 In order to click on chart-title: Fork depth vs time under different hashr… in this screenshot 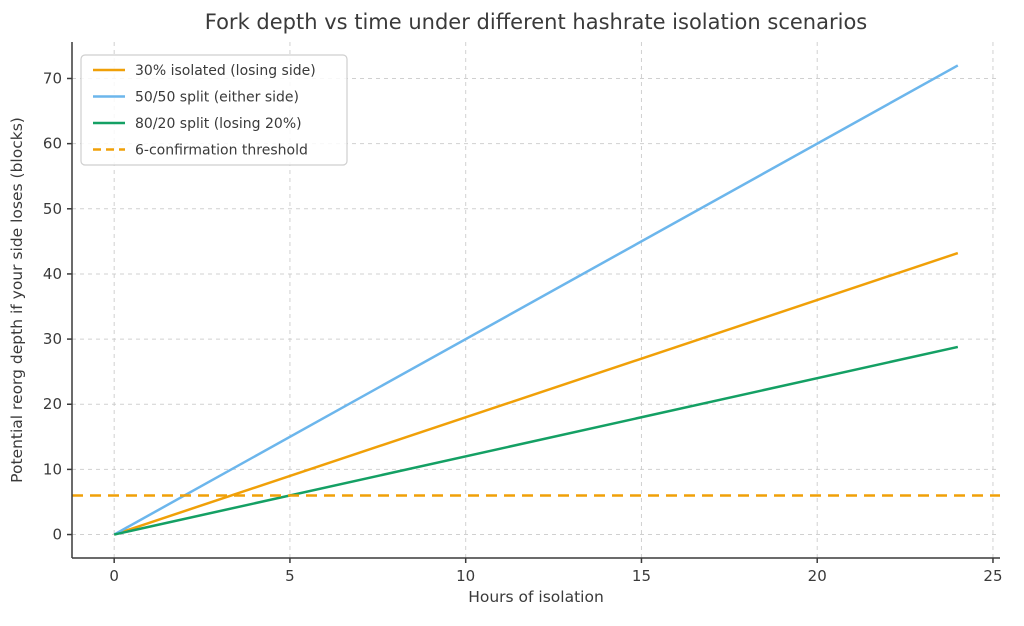, I will do `click(536, 22)`.